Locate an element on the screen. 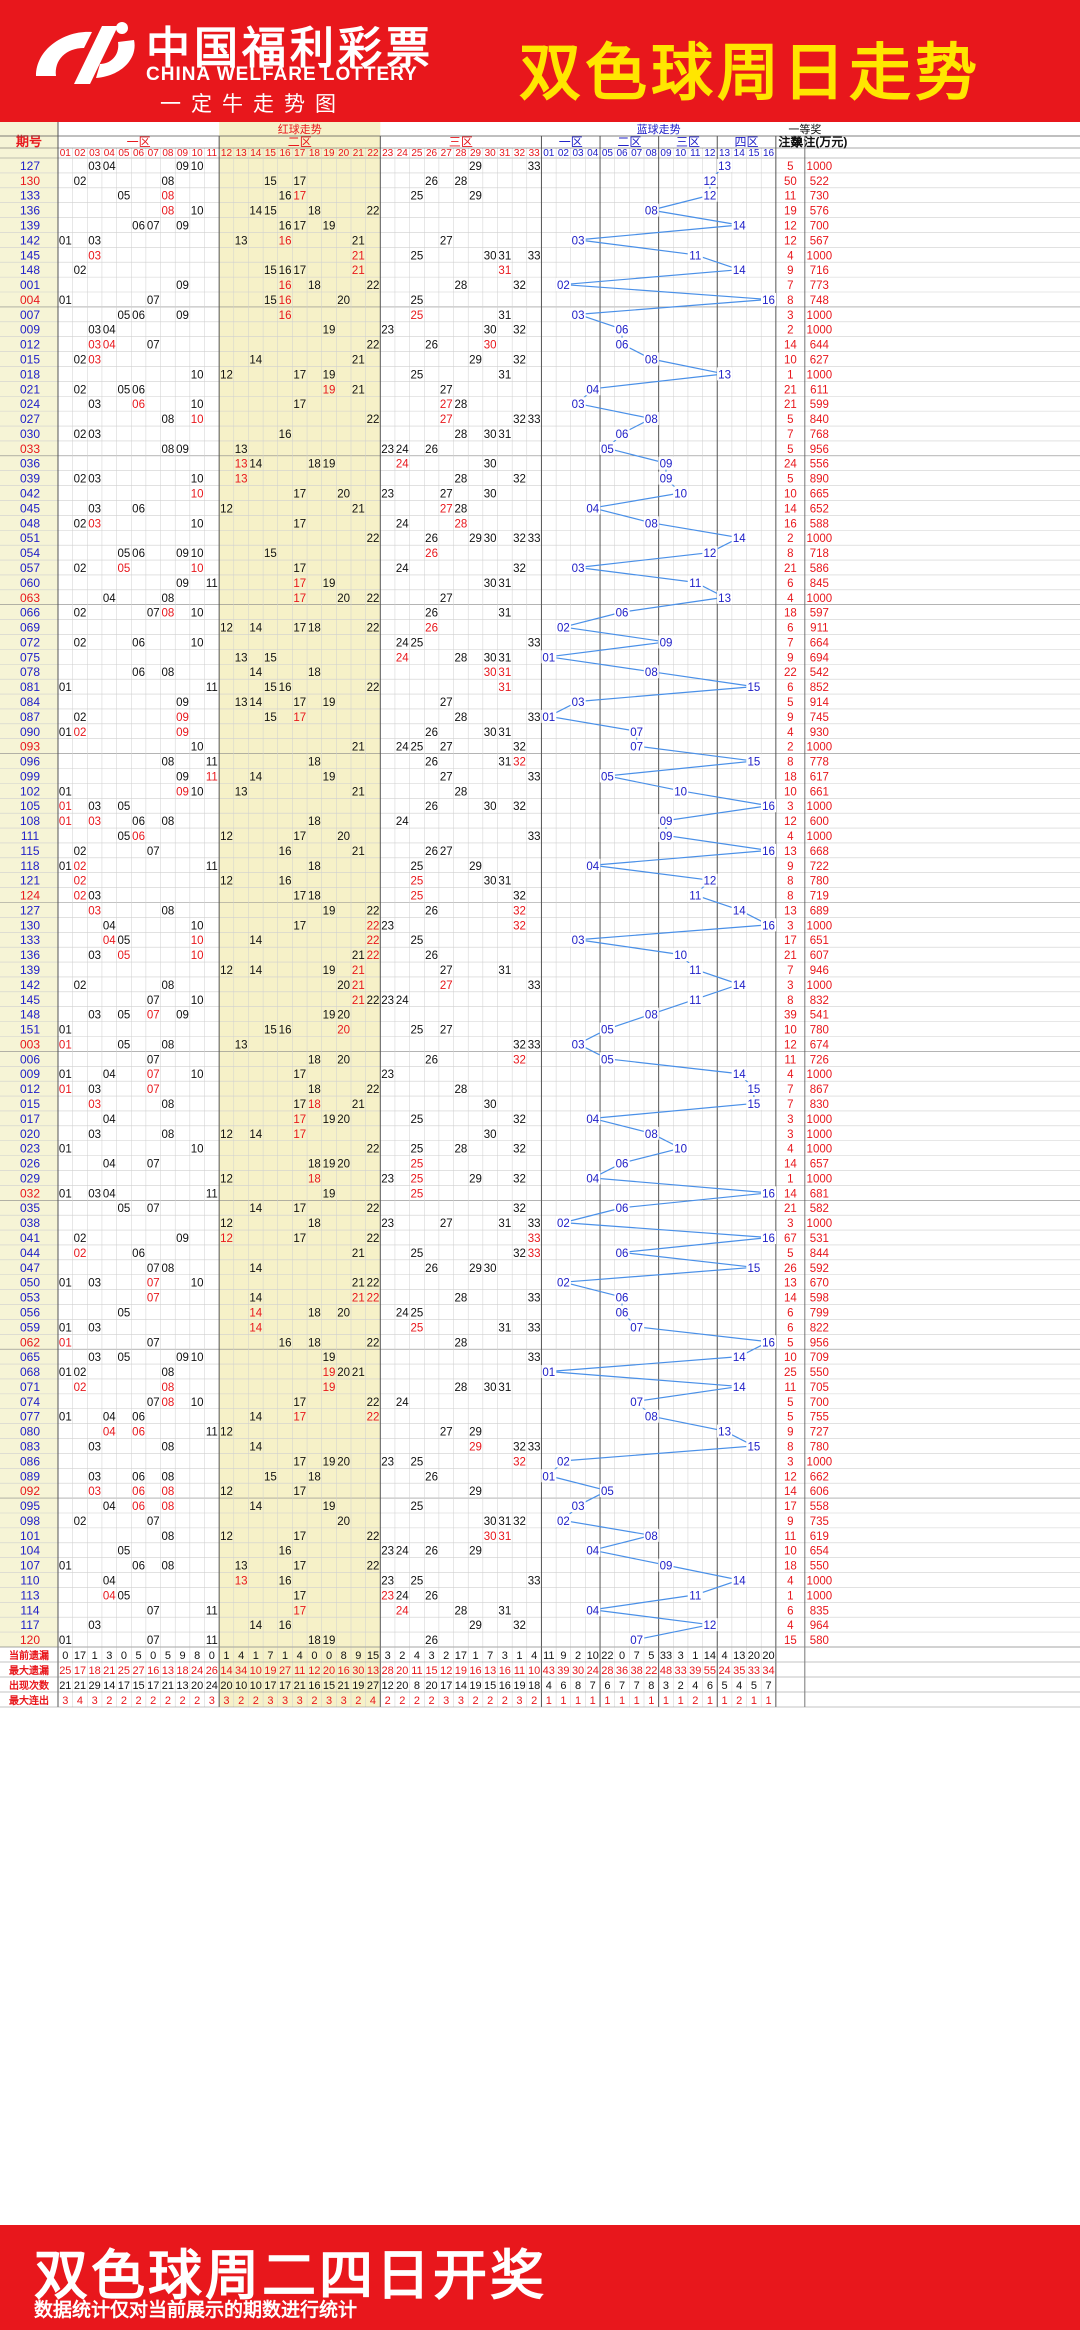 The image size is (1080, 2330). prize-amount: 727 is located at coordinates (819, 1433).